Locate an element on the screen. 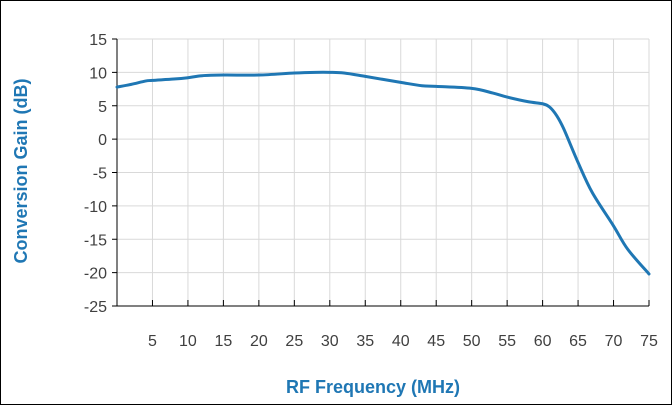  x-tick-label: 10 is located at coordinates (188, 341).